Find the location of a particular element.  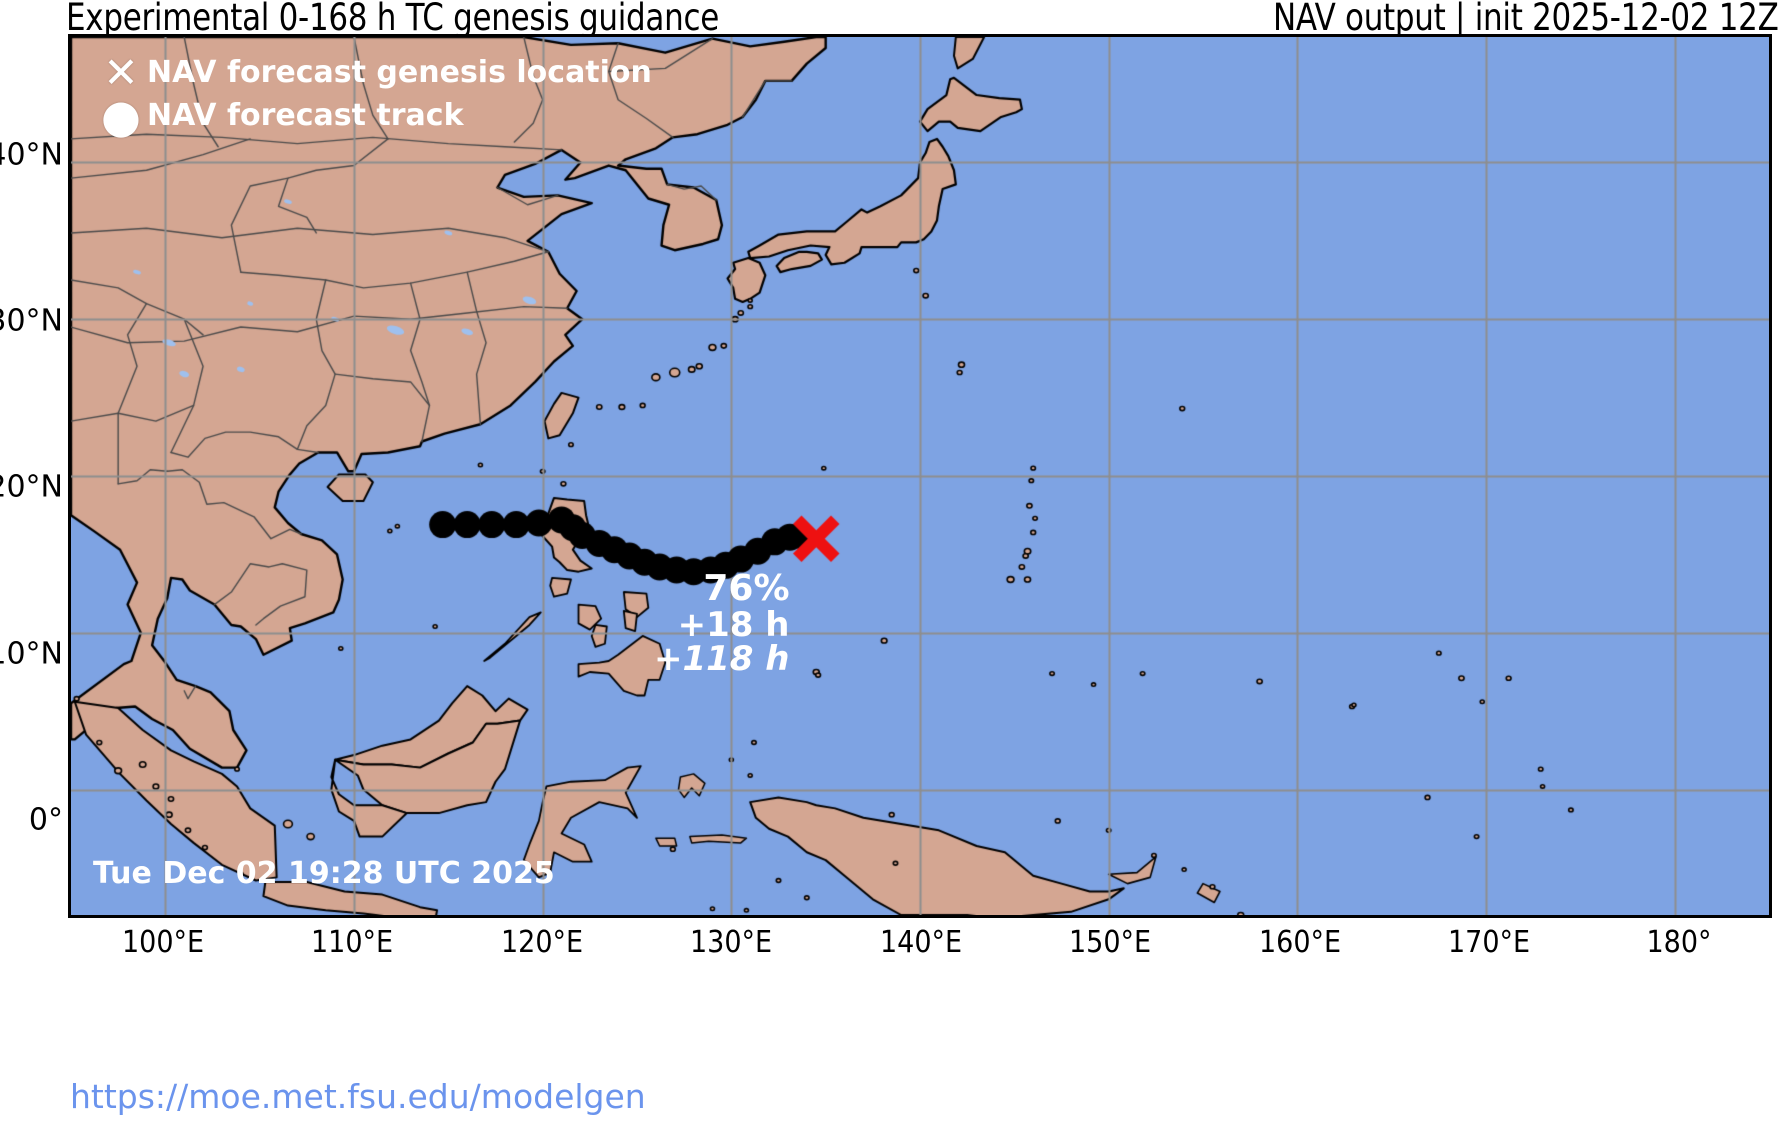

lon-tick-140E: 140°E is located at coordinates (921, 942).